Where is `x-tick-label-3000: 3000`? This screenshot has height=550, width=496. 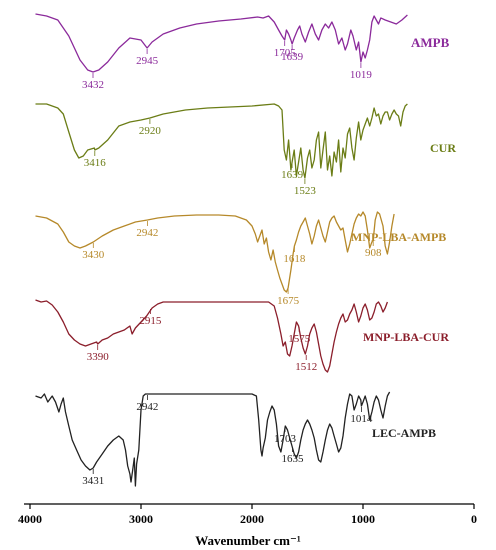 x-tick-label-3000: 3000 is located at coordinates (141, 519).